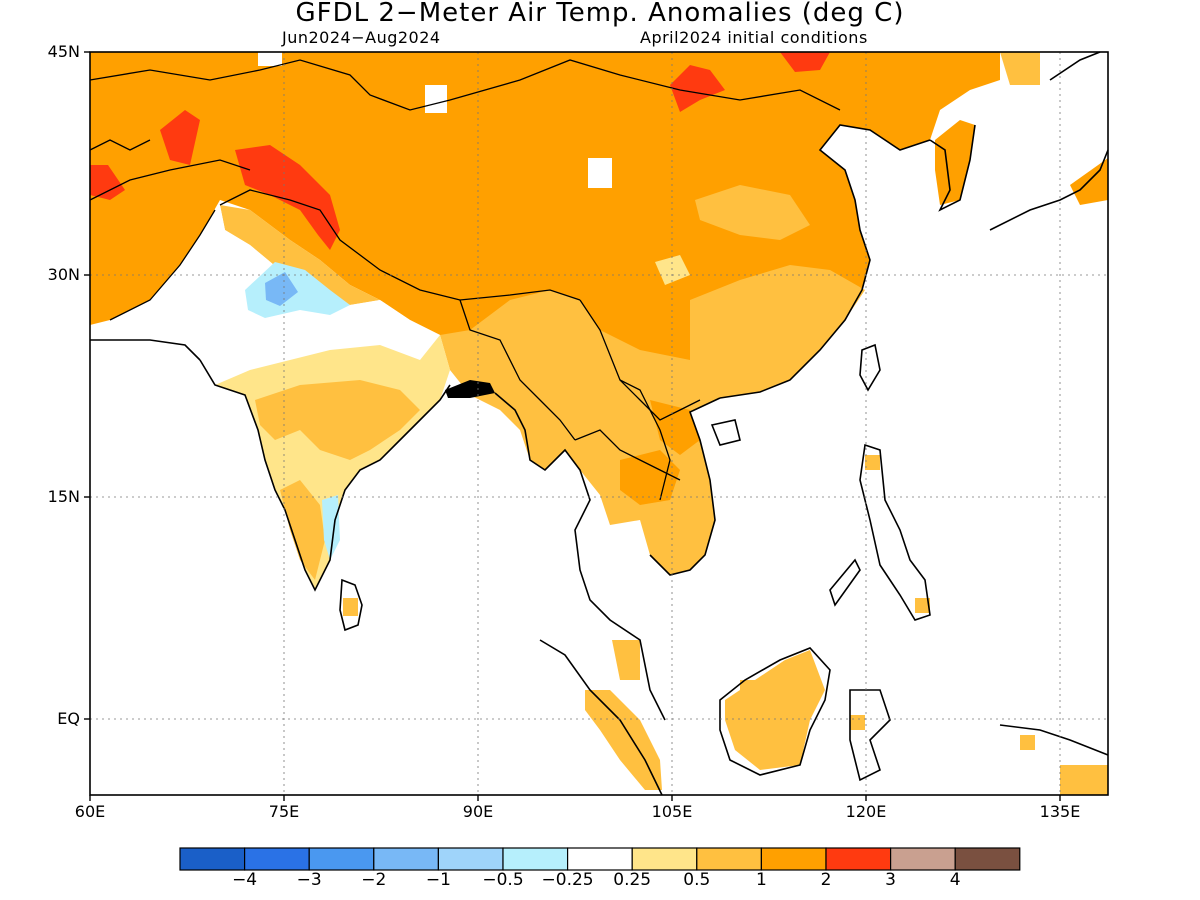 Image resolution: width=1200 pixels, height=900 pixels. I want to click on forecast-period: Jun2024−Aug2024, so click(361, 37).